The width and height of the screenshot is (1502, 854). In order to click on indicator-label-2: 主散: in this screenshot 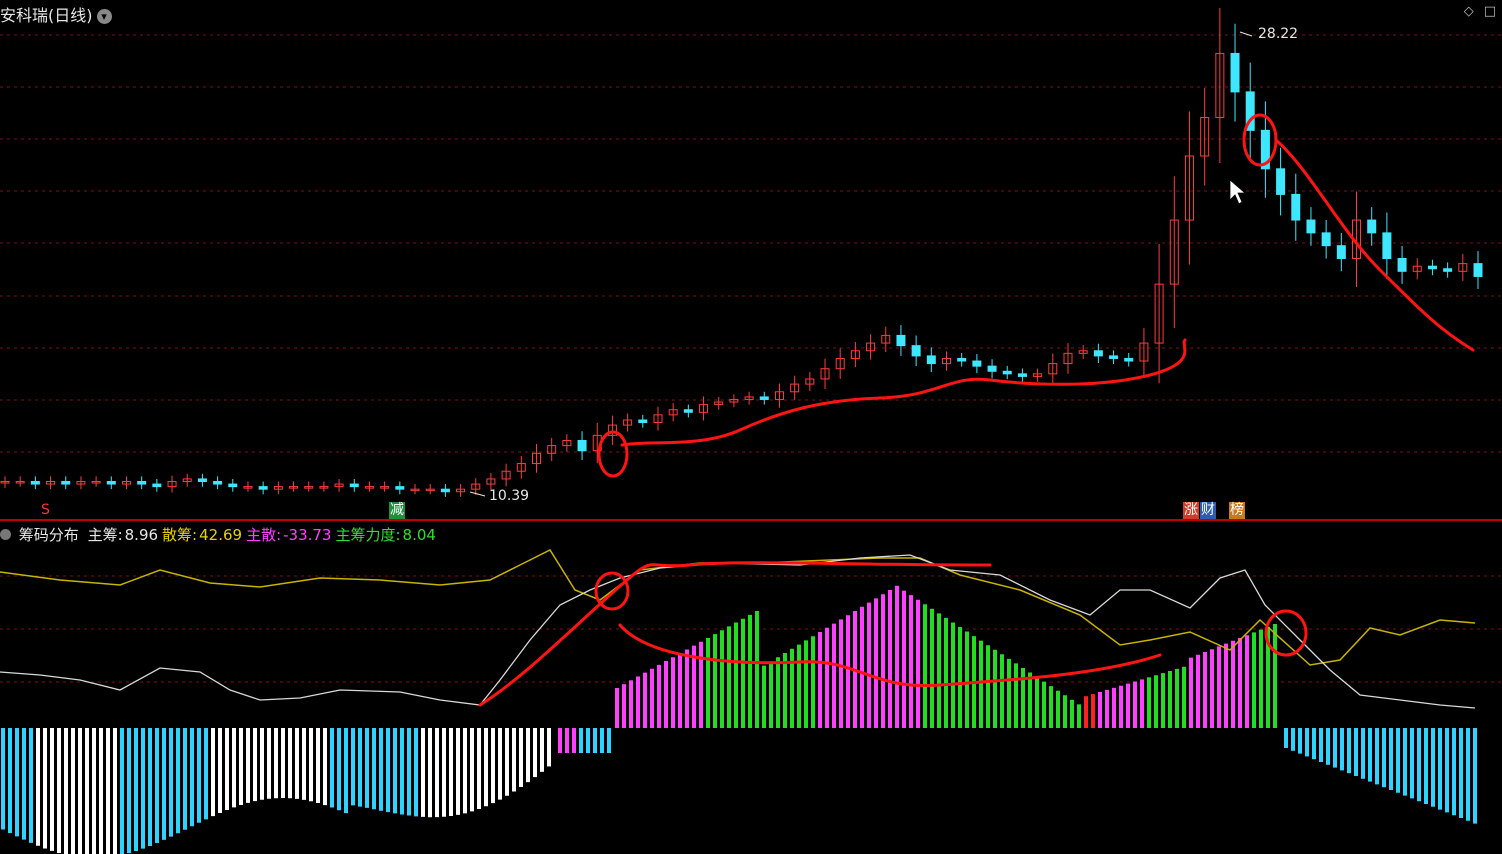, I will do `click(264, 535)`.